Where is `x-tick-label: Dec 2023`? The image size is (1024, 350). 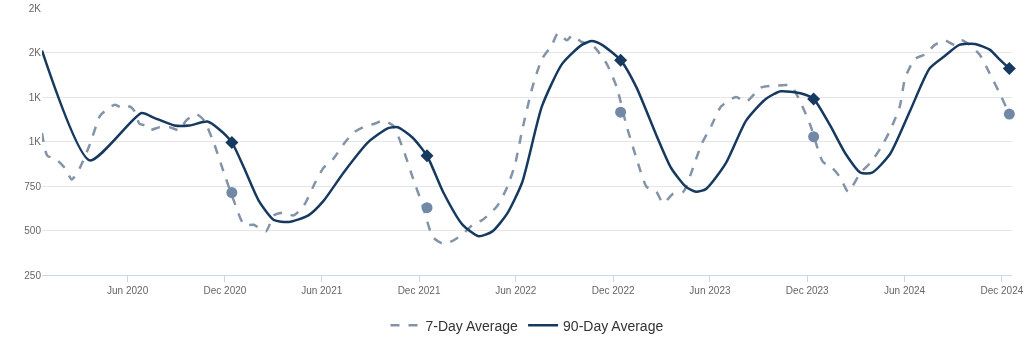 x-tick-label: Dec 2023 is located at coordinates (807, 290).